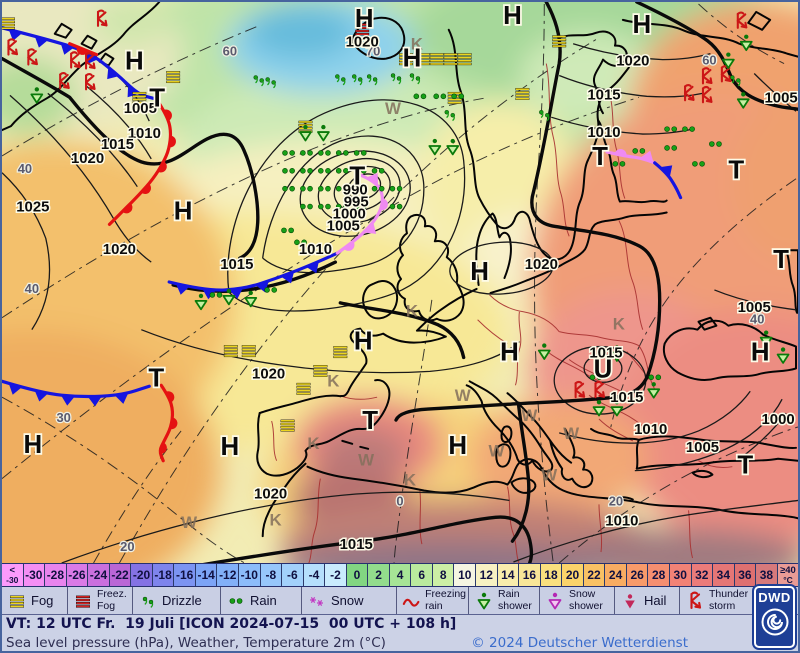 The image size is (800, 653). Describe the element at coordinates (357, 575) in the screenshot. I see `scale-cell: 0` at that location.